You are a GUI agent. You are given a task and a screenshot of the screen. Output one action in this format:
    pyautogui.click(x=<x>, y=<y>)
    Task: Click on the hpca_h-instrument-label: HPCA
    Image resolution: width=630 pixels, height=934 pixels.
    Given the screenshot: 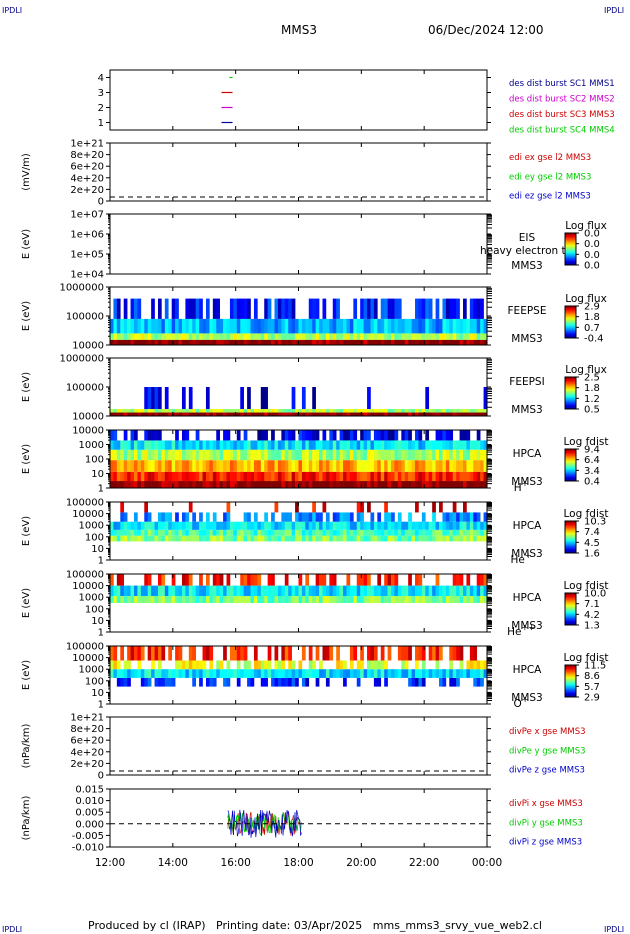 What is the action you would take?
    pyautogui.click(x=528, y=454)
    